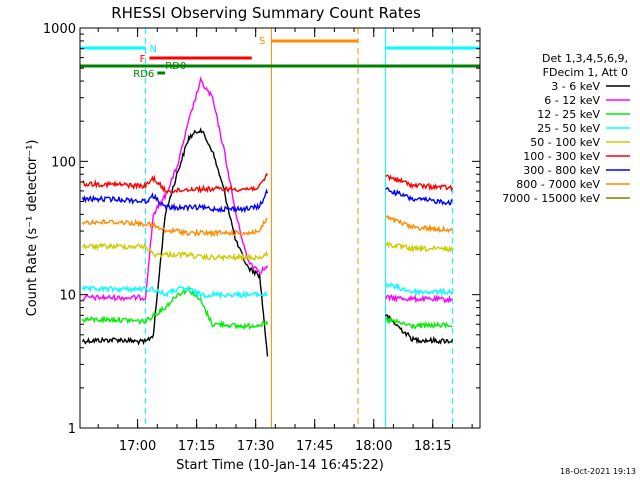 The width and height of the screenshot is (640, 480). What do you see at coordinates (568, 114) in the screenshot?
I see `legend-entry-label: 12 - 25 keV` at bounding box center [568, 114].